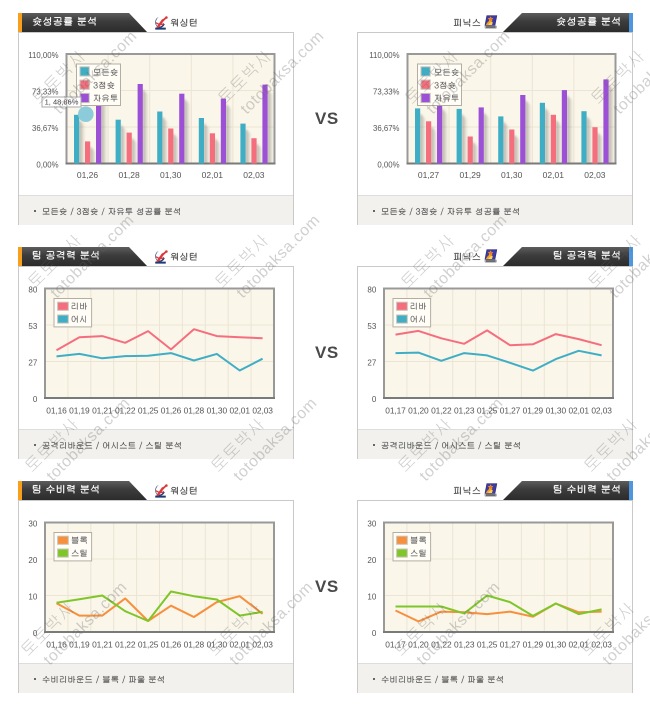  Describe the element at coordinates (62, 102) in the screenshot. I see `svg-text: 1, 48,86%` at that location.